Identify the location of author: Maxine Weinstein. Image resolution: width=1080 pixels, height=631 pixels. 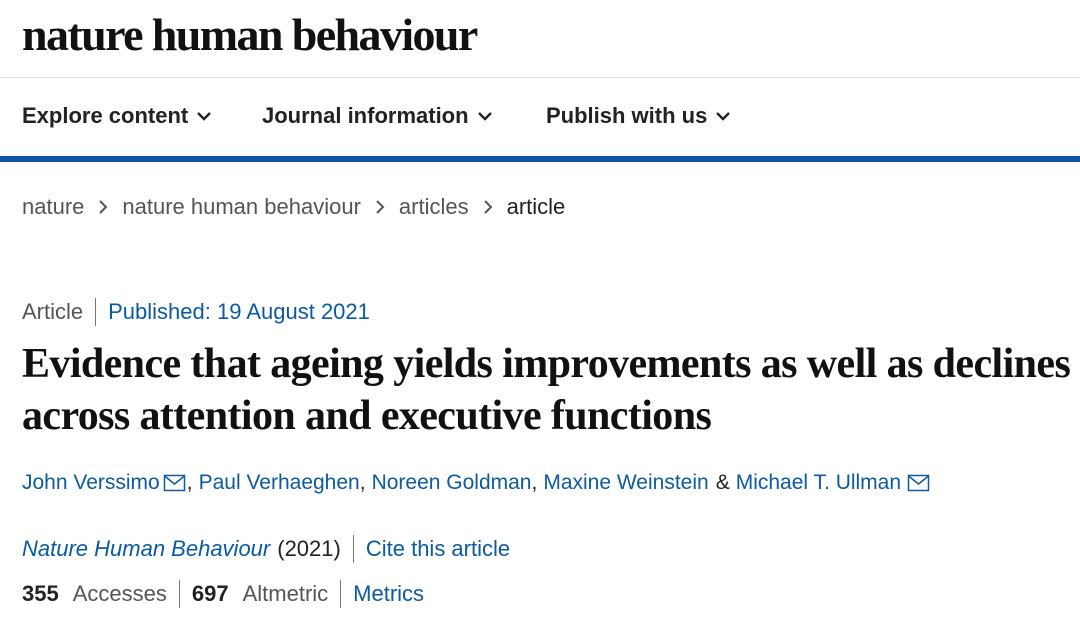
(626, 482).